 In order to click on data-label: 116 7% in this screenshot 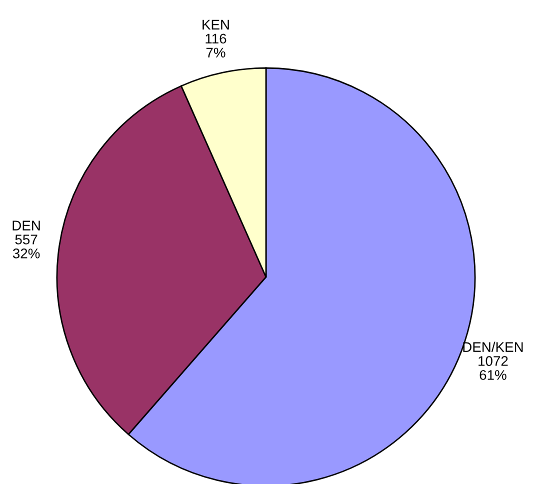, I will do `click(216, 46)`.